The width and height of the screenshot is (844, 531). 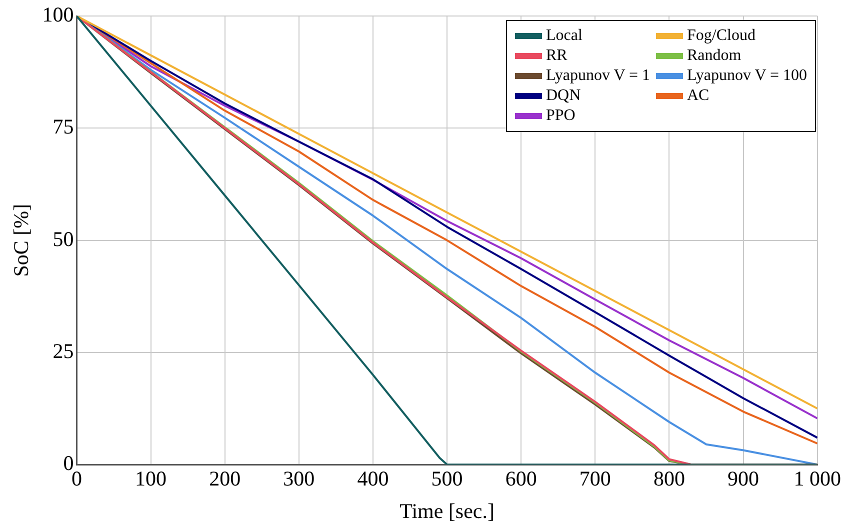 I want to click on legend-label: AC, so click(x=698, y=96).